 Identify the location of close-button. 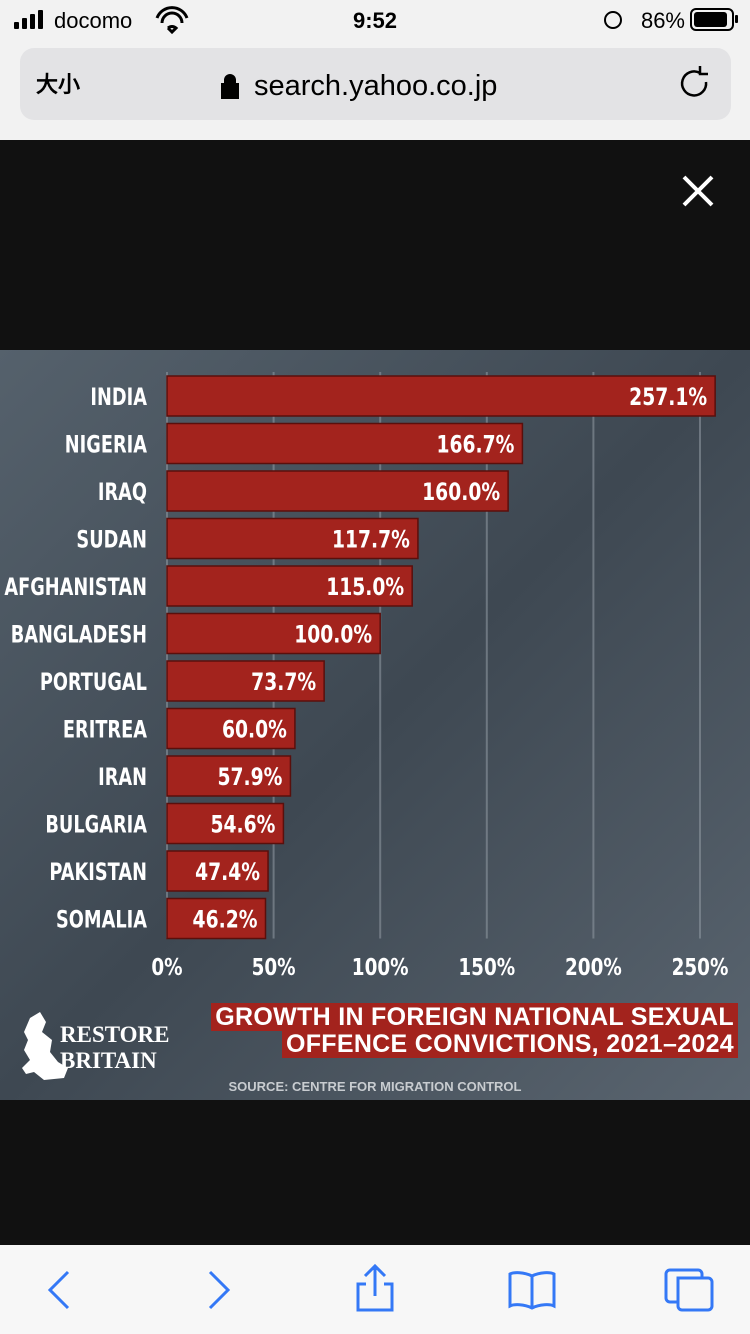
(698, 191).